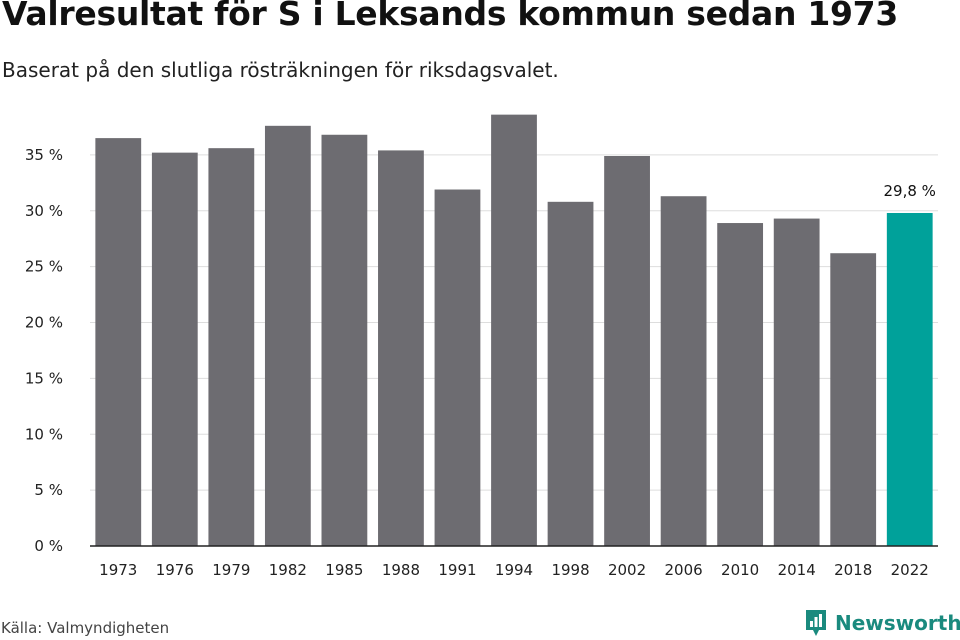 This screenshot has height=640, width=960. Describe the element at coordinates (344, 570) in the screenshot. I see `x-tick-label: 1985` at that location.